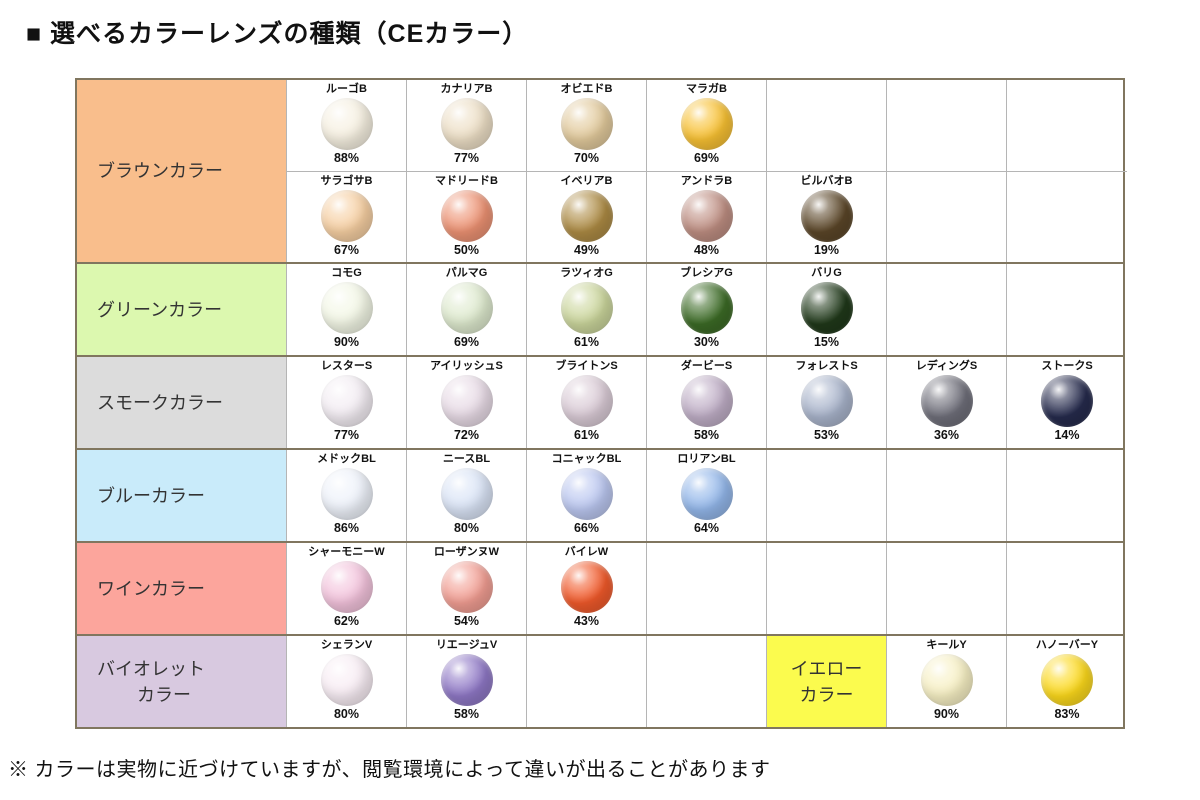  I want to click on lens-name: メドックBL, so click(346, 459).